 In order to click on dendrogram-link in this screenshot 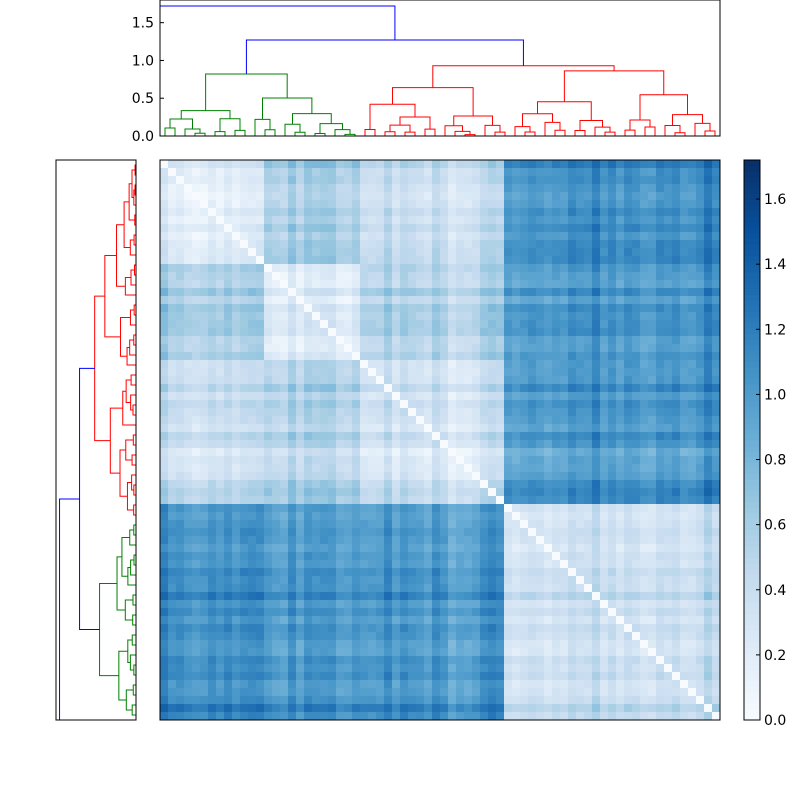, I will do `click(192, 132)`.